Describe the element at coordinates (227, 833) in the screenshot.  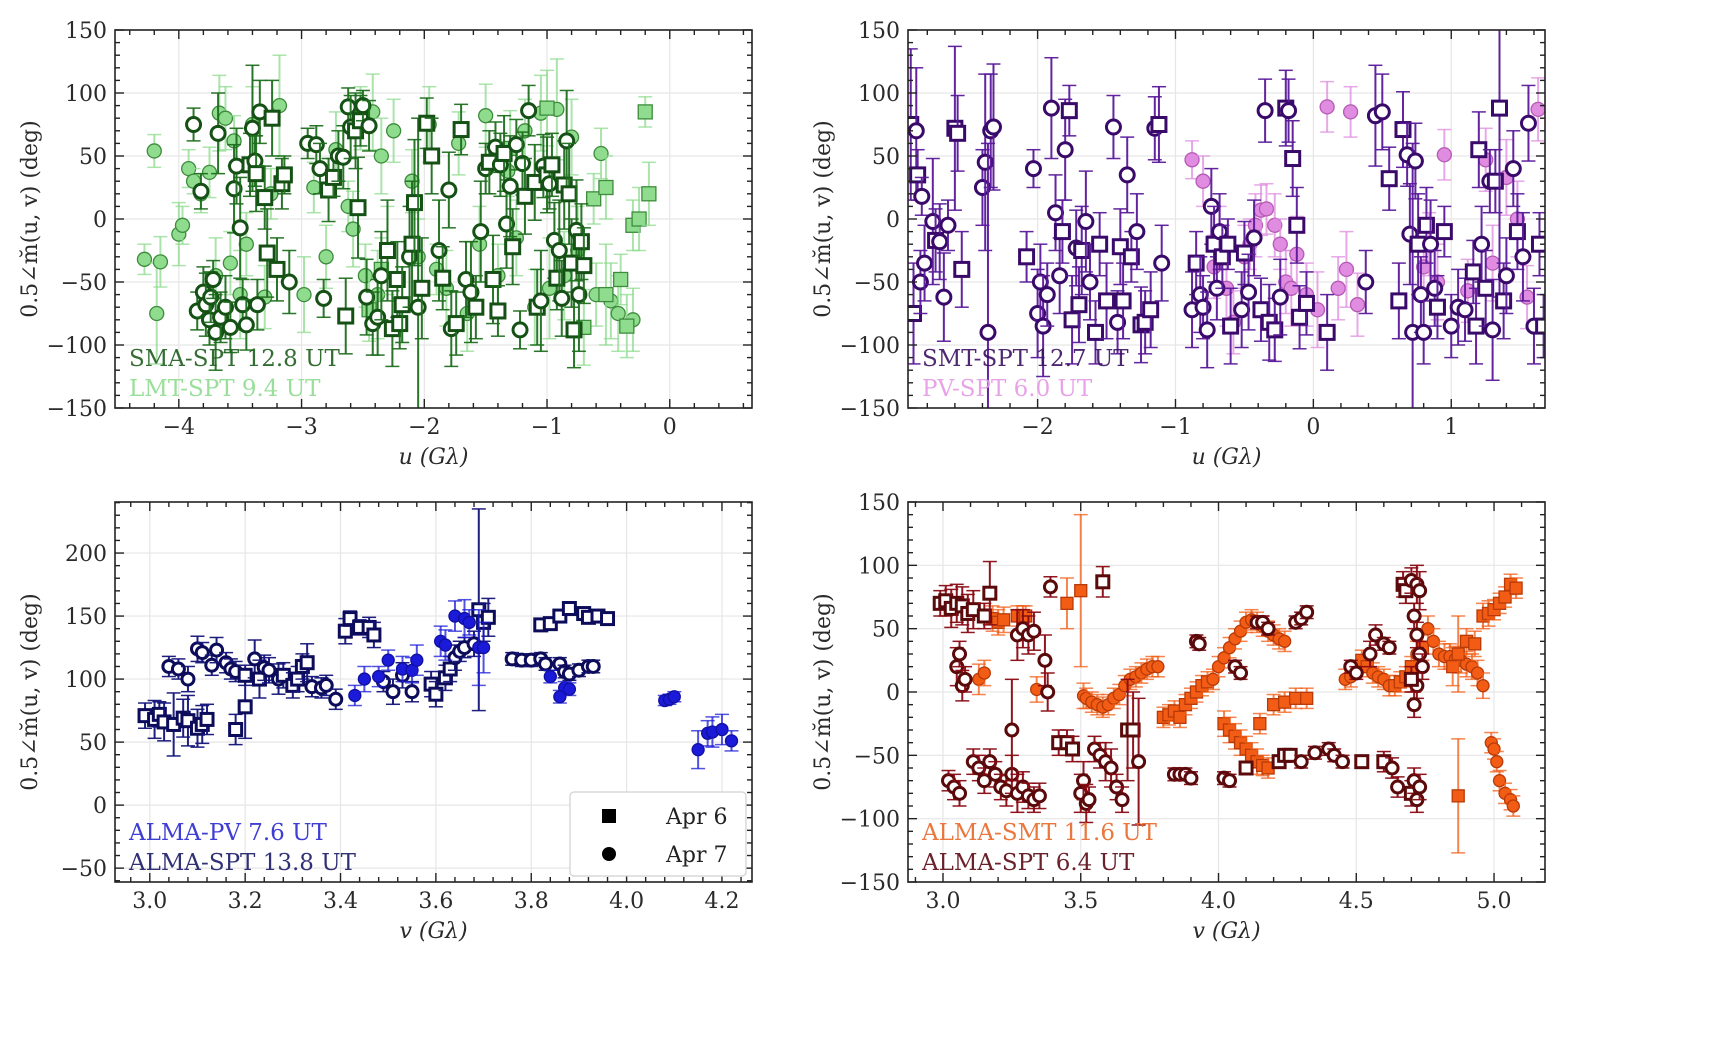
I see `annotation-label: ALMA-PV 7.6 UT` at that location.